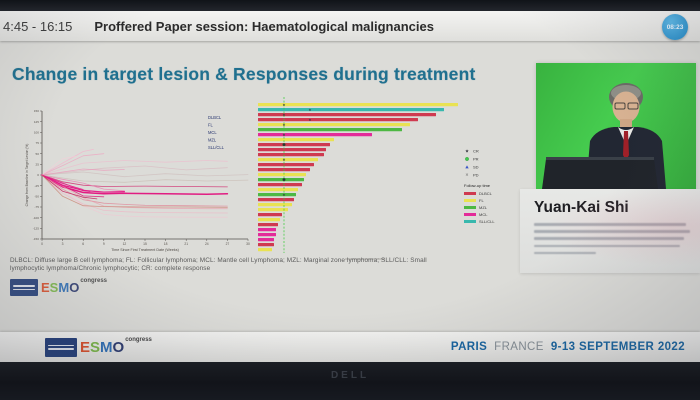  What do you see at coordinates (350, 5) in the screenshot?
I see `monitor-bezel-top` at bounding box center [350, 5].